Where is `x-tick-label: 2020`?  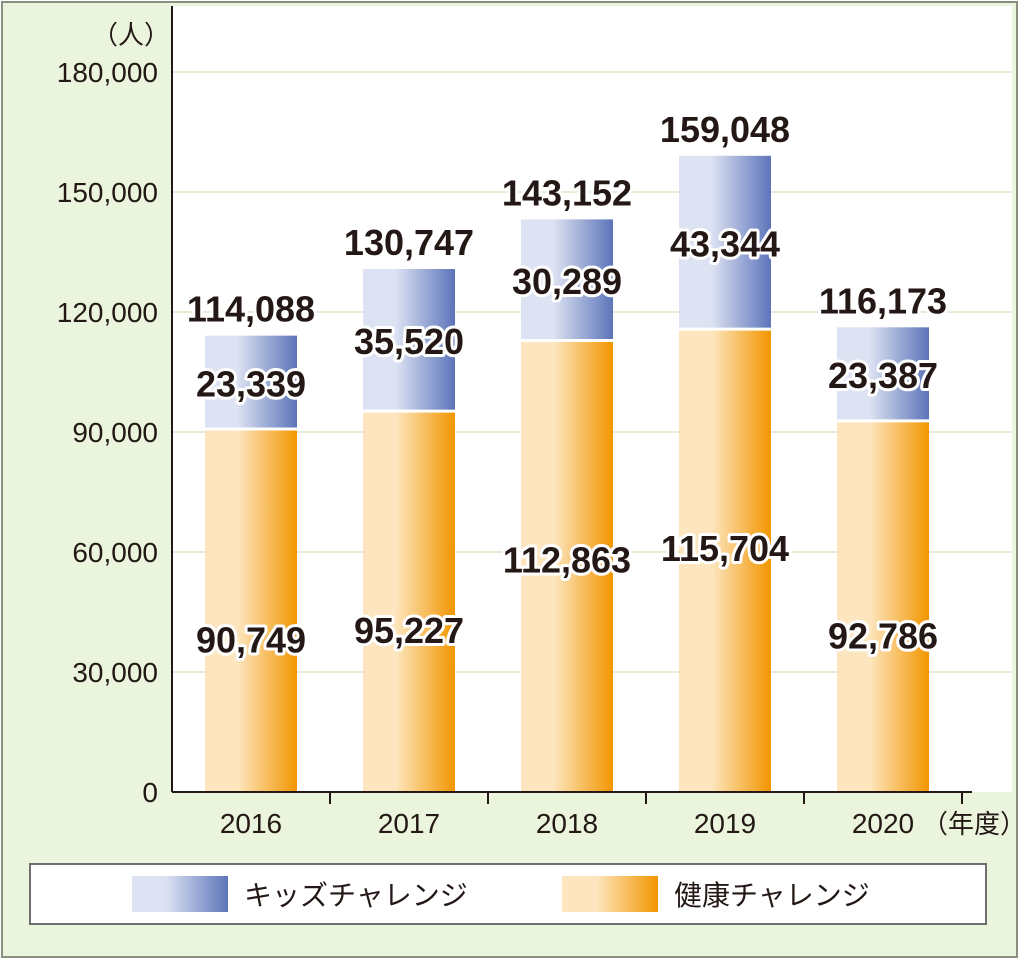 x-tick-label: 2020 is located at coordinates (883, 823).